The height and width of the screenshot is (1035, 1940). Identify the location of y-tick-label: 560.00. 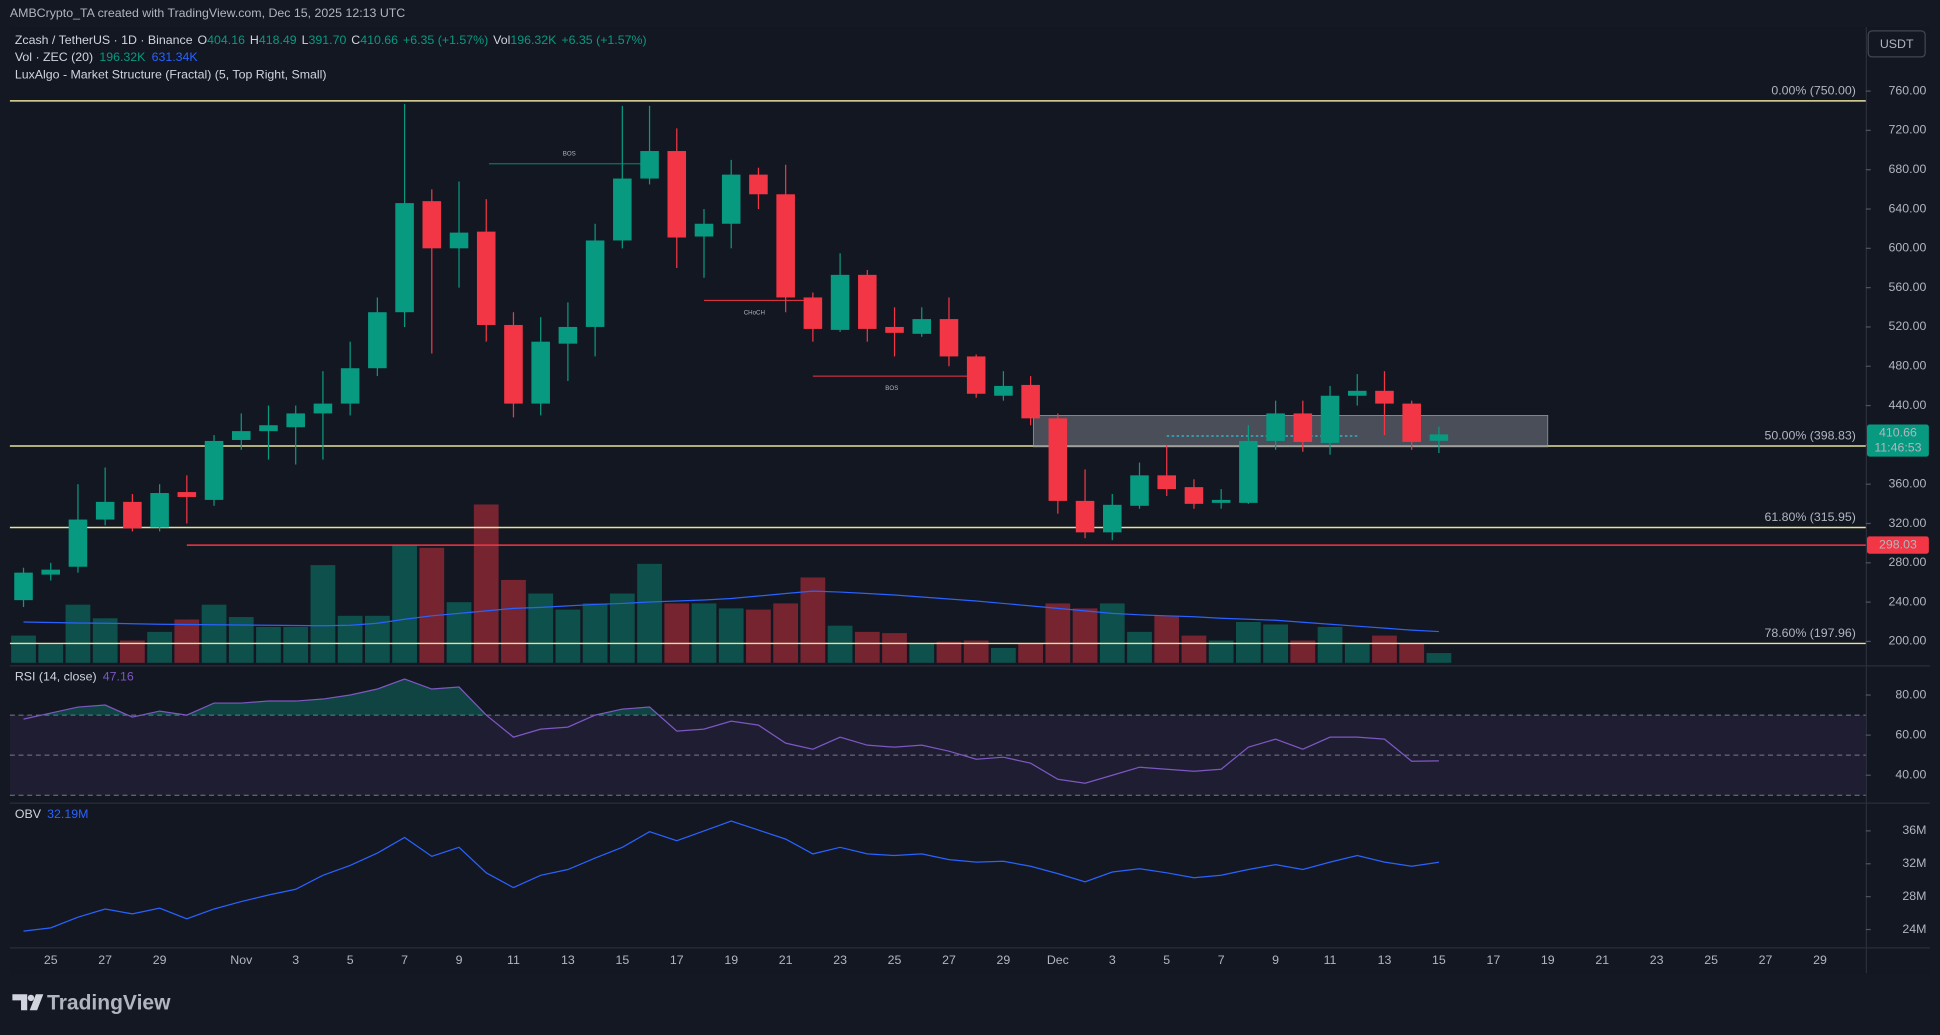
(1908, 287).